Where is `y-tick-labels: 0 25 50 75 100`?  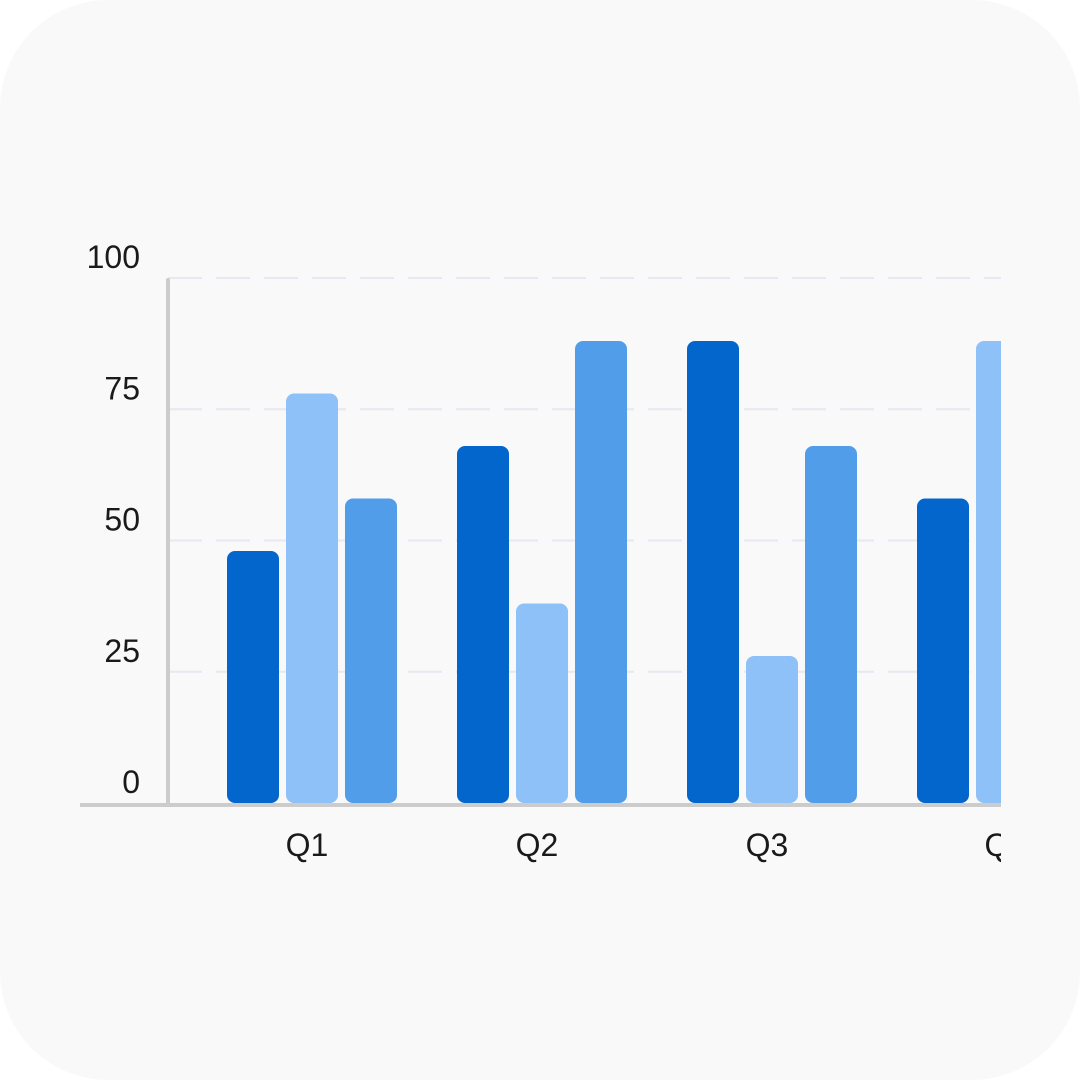 y-tick-labels: 0 25 50 75 100 is located at coordinates (113, 519).